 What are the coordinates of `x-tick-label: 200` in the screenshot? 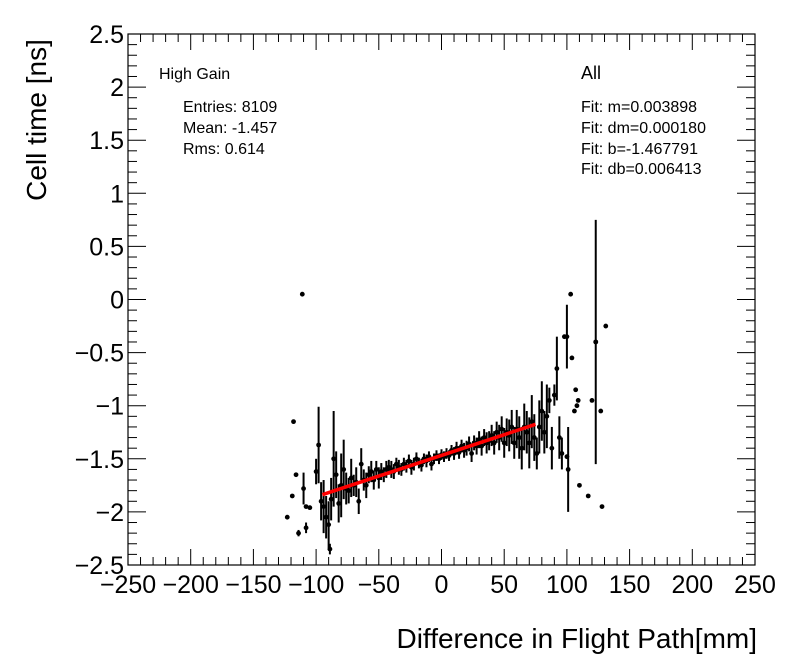 It's located at (692, 585).